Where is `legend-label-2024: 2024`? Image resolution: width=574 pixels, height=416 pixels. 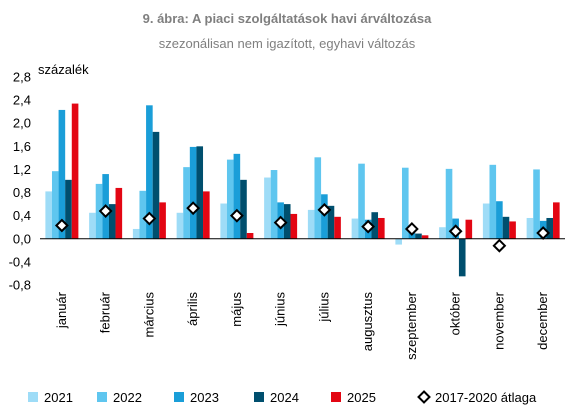
legend-label-2024: 2024 is located at coordinates (284, 397).